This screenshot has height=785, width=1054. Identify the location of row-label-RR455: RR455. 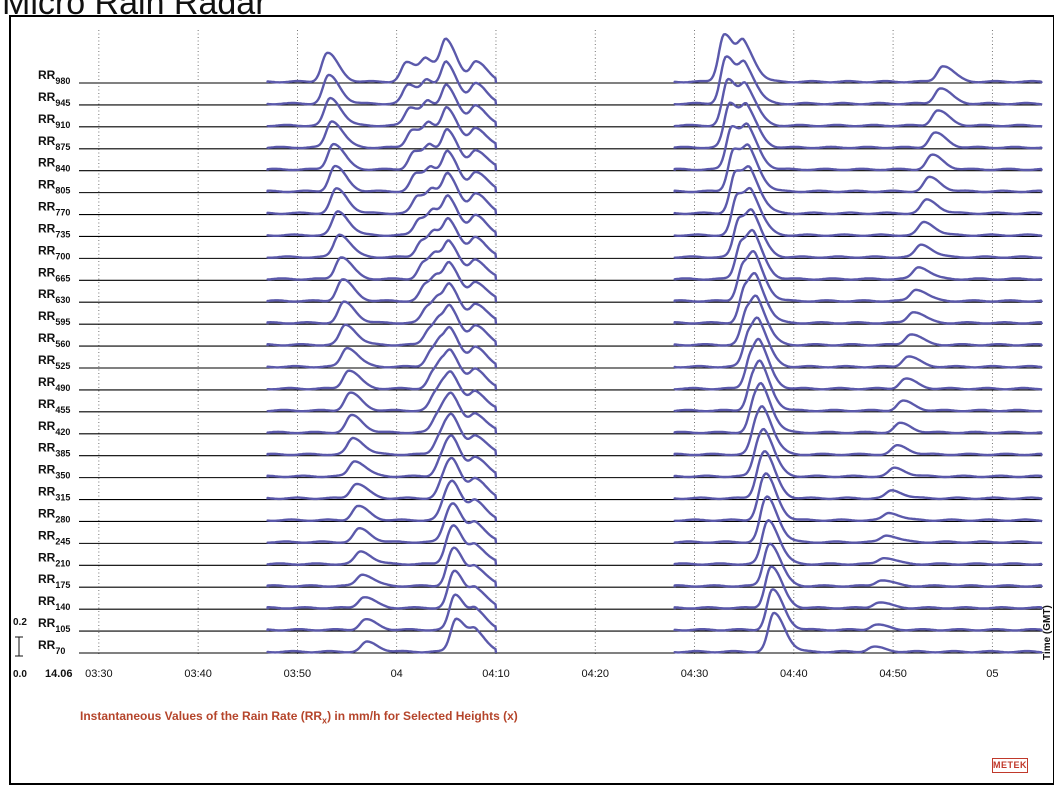
(54, 406).